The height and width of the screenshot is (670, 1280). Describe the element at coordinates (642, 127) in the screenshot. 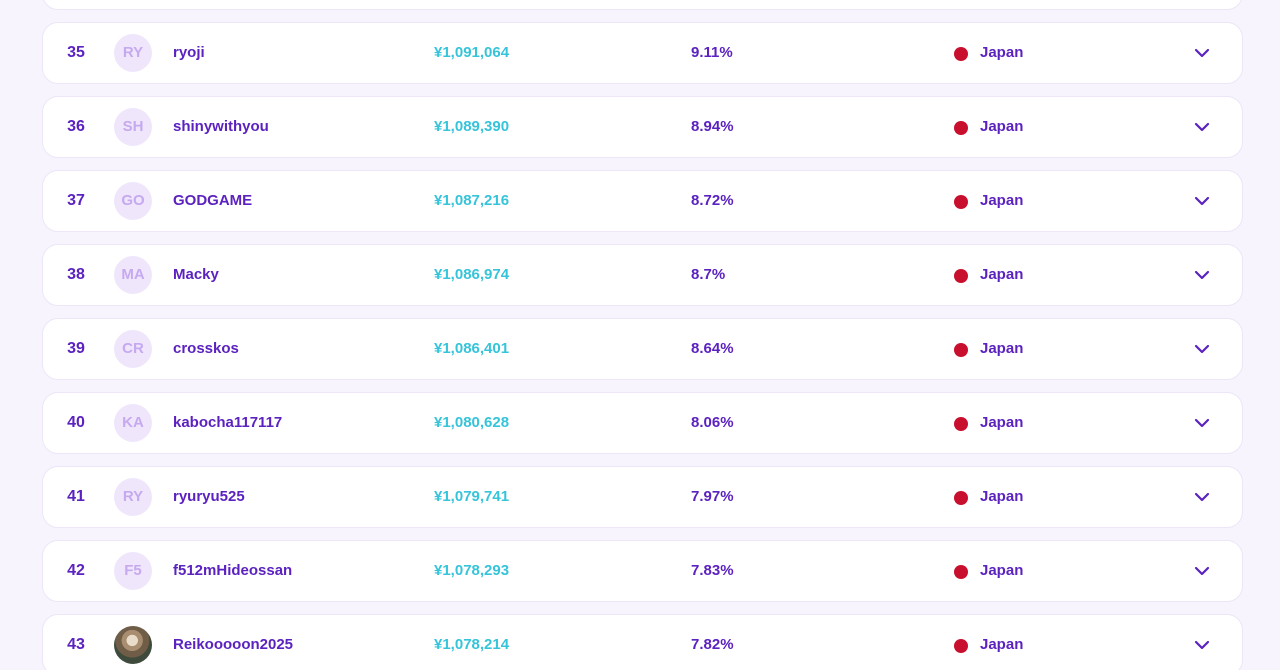

I see `leaderboard-row: 36 SH shinywithyou ¥1,089,390 8.94% Japan` at that location.